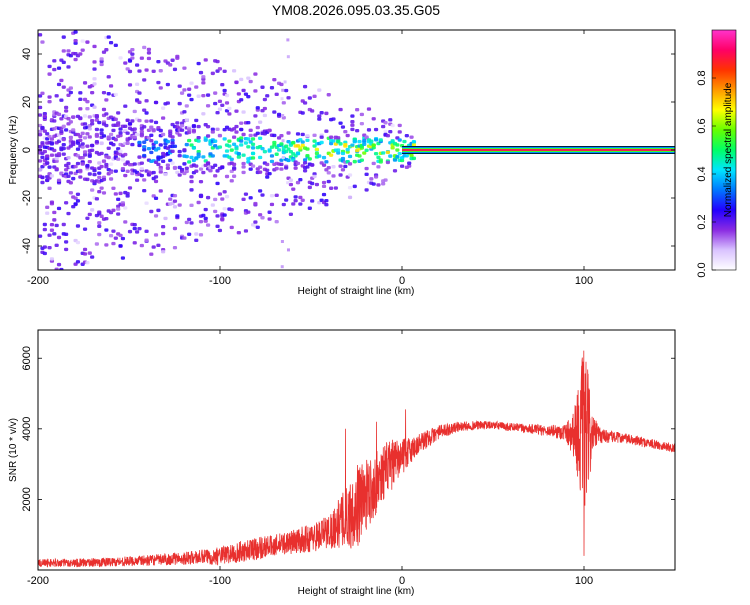 The image size is (750, 605). Describe the element at coordinates (356, 291) in the screenshot. I see `heatmap-x-label: Height of straight line (km)` at that location.